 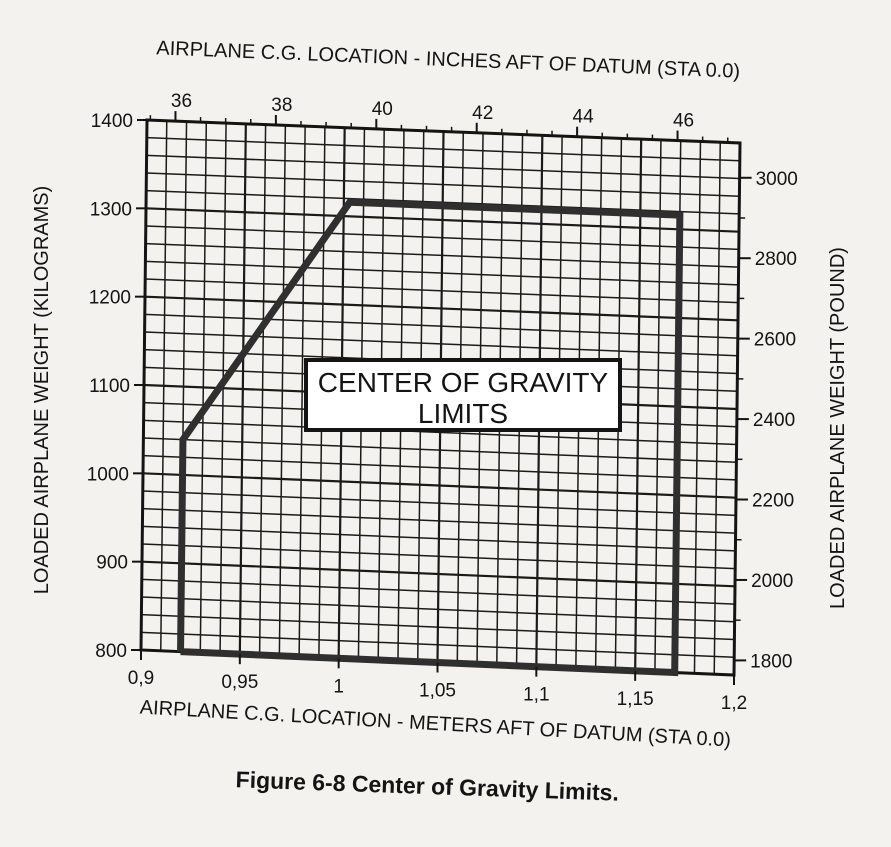 I want to click on bottom-axis-tick-label: 1,1, so click(x=536, y=695).